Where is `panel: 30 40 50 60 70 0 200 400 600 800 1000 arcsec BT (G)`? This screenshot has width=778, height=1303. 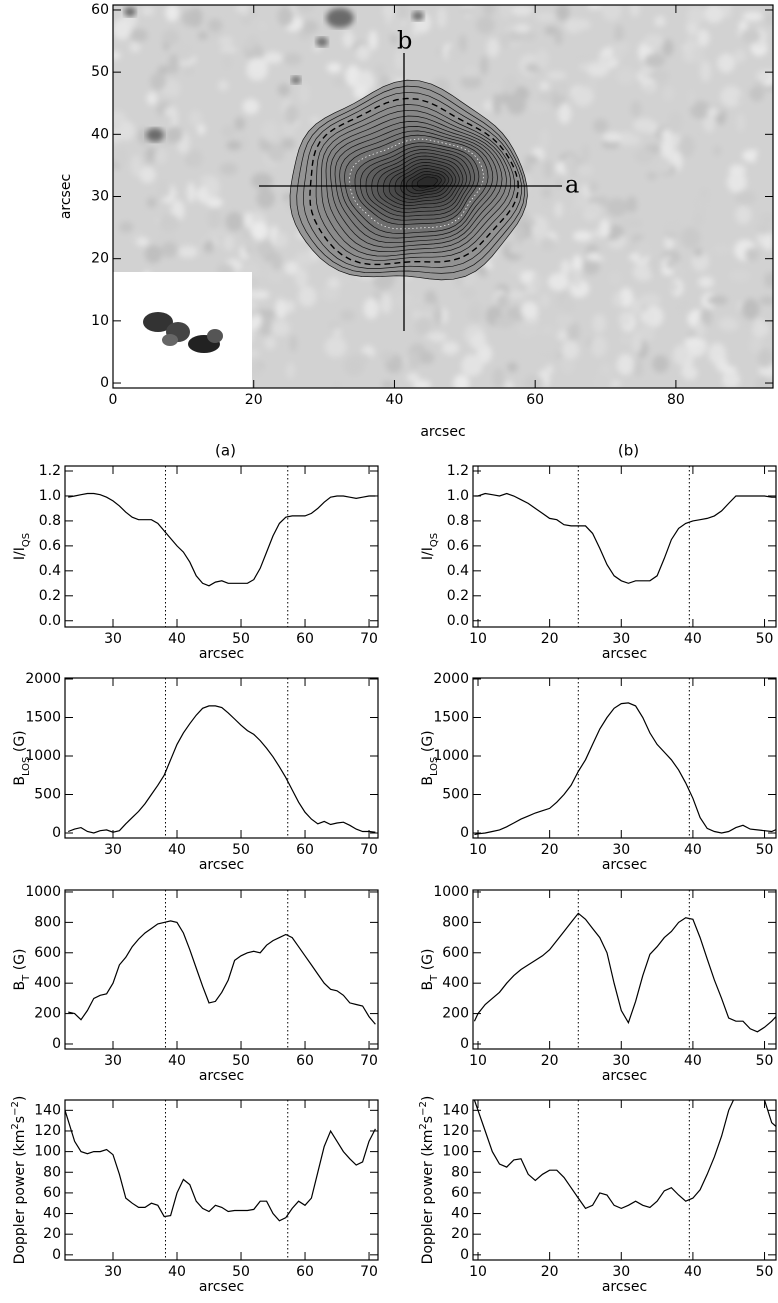
panel: 30 40 50 60 70 0 200 400 600 800 1000 arcsec BT (G) is located at coordinates (195, 984).